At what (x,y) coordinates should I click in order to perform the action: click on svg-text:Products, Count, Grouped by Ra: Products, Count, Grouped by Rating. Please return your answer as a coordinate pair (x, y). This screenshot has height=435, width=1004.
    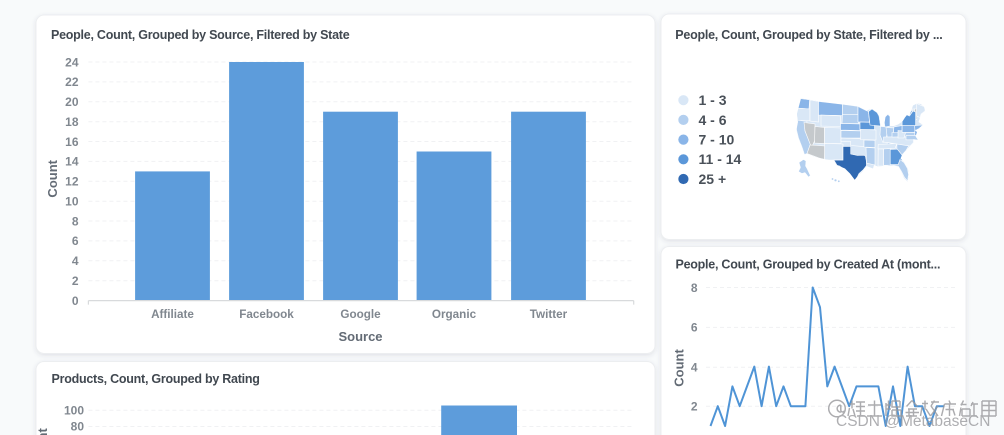
    Looking at the image, I should click on (156, 379).